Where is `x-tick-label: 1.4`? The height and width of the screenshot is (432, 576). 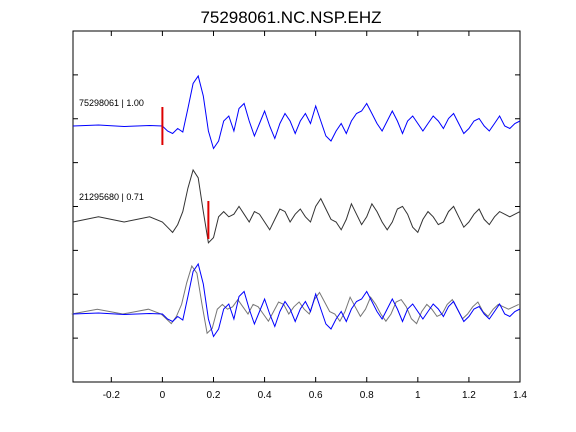 x-tick-label: 1.4 is located at coordinates (520, 395).